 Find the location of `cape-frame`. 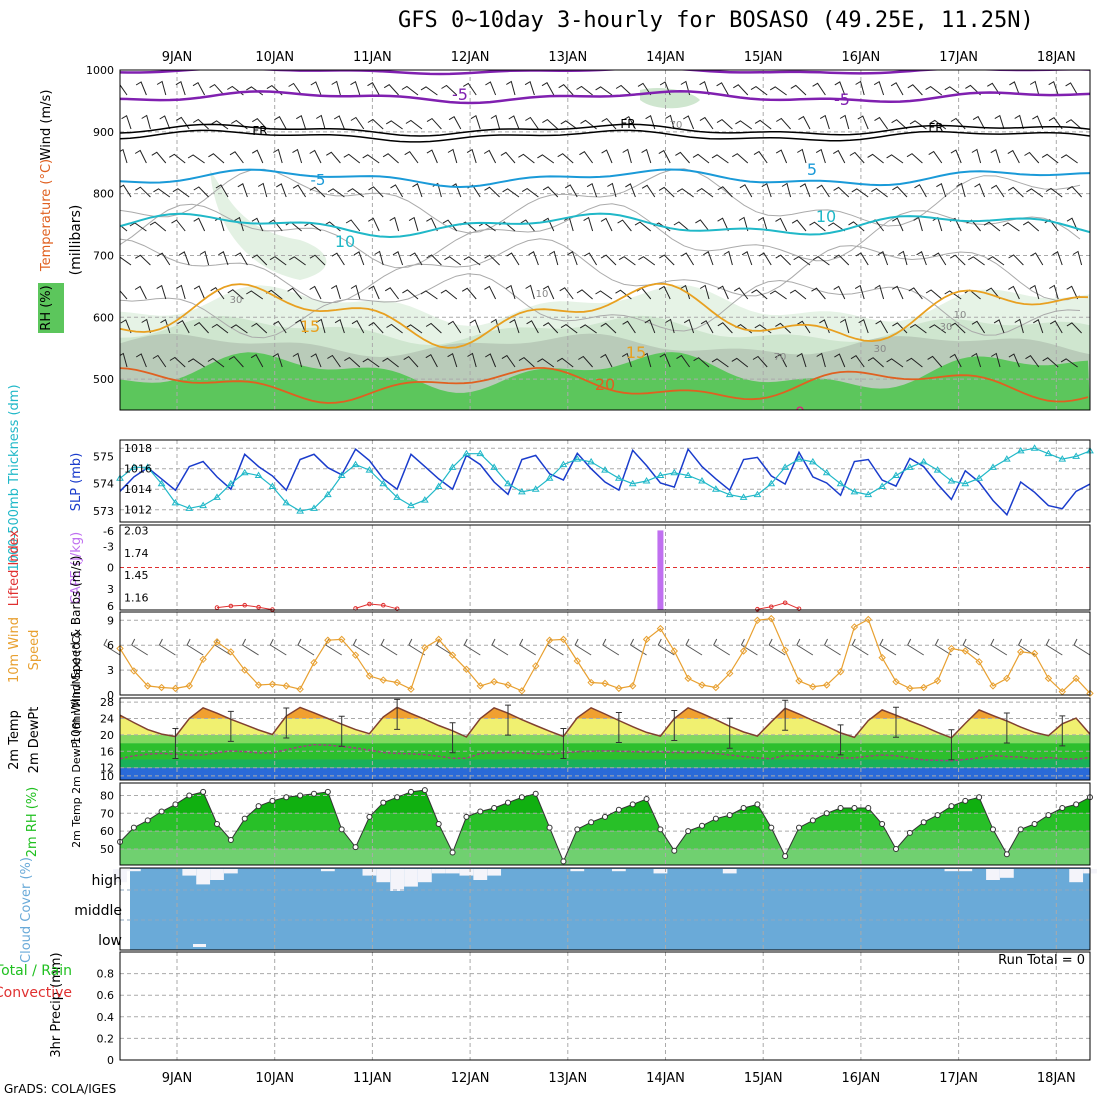

cape-frame is located at coordinates (605, 567).